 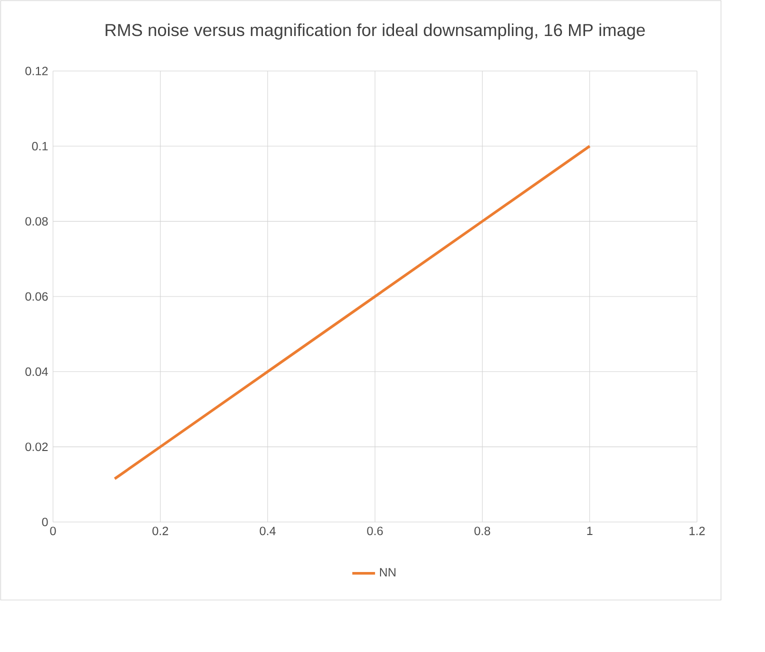 I want to click on x-tick-label: 0, so click(x=53, y=531).